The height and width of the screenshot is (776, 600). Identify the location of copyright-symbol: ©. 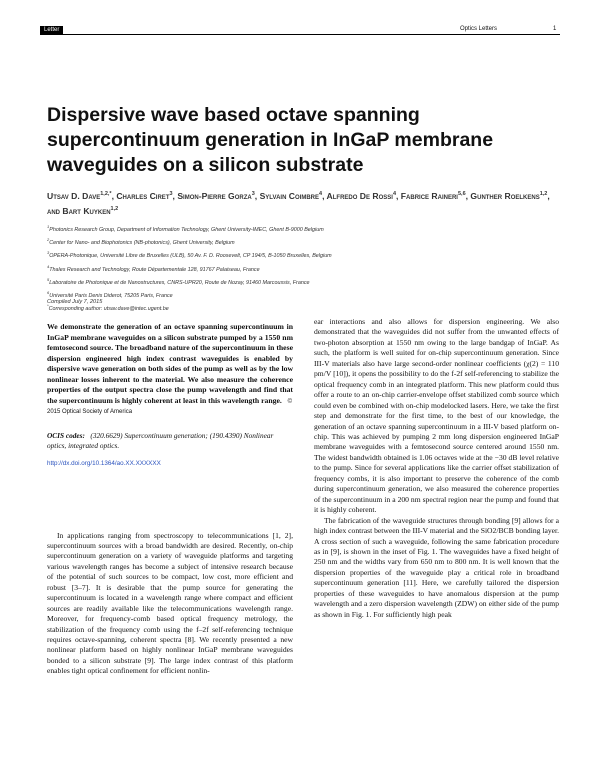
(290, 401).